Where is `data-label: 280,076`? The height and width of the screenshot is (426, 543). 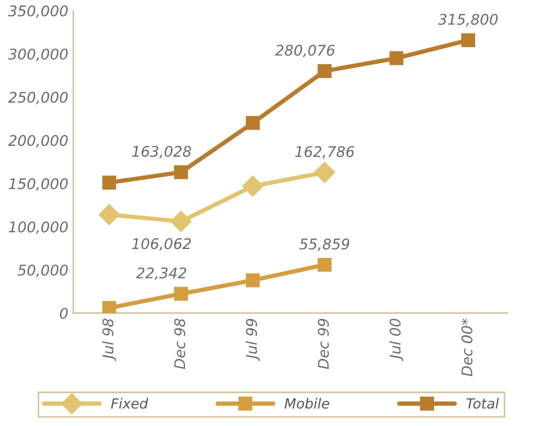
data-label: 280,076 is located at coordinates (305, 51).